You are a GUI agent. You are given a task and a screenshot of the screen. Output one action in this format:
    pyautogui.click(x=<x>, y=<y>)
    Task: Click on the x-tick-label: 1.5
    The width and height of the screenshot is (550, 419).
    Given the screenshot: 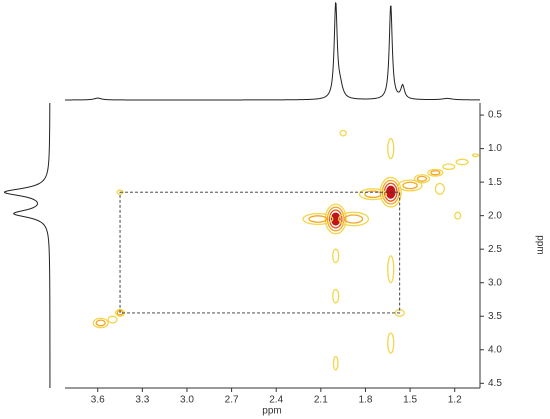 What is the action you would take?
    pyautogui.click(x=410, y=400)
    